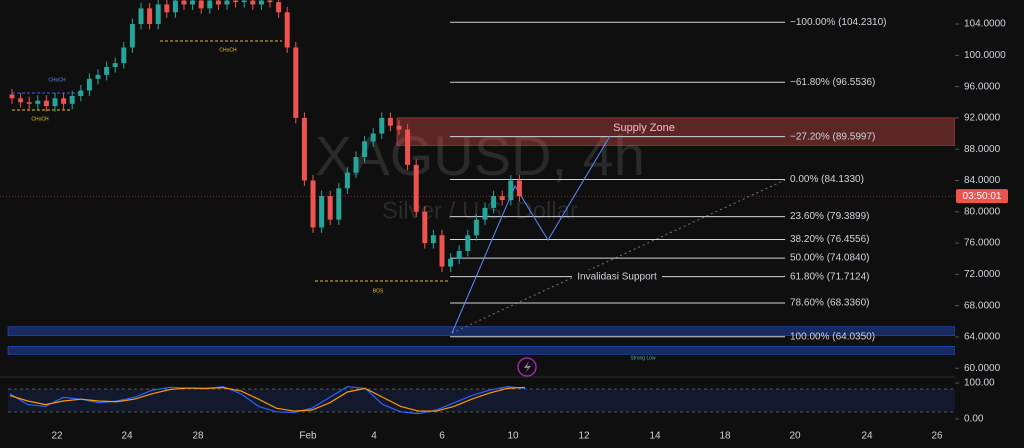  What do you see at coordinates (725, 436) in the screenshot?
I see `x-tick-label: 18` at bounding box center [725, 436].